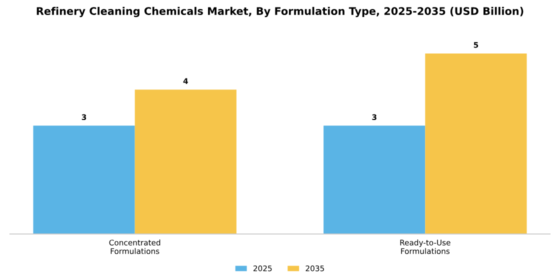 This screenshot has width=560, height=280. What do you see at coordinates (280, 12) in the screenshot?
I see `chart-title: Refinery Cleaning Chemicals Market, By Formulation Type, 2025-2035 (USD Billion)` at bounding box center [280, 12].